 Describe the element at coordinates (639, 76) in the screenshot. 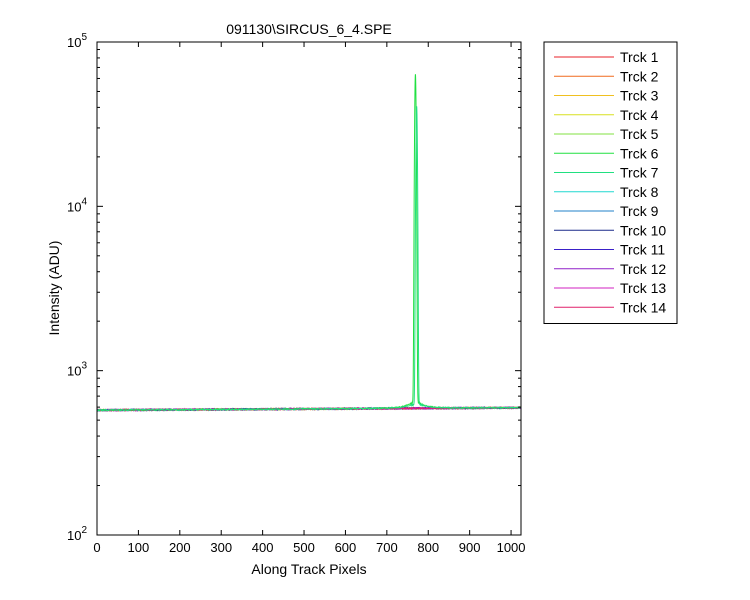

I see `legend-label: Trck 2` at that location.